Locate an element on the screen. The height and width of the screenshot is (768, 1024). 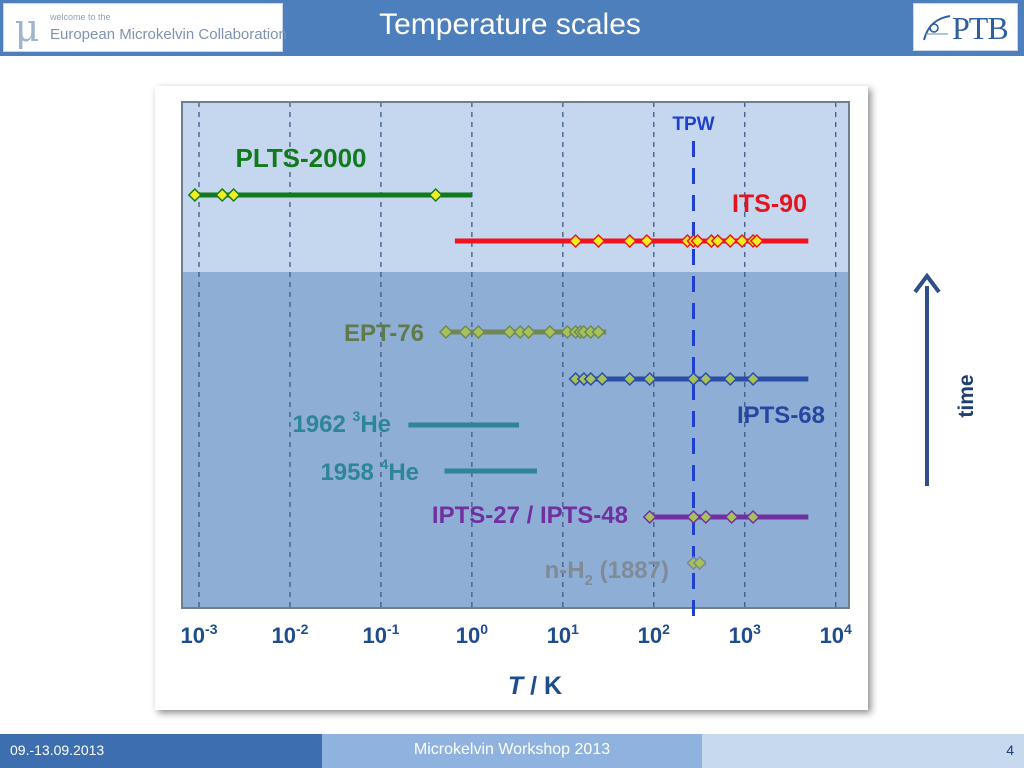
scale-label: n-H2 (1887) is located at coordinates (607, 573).